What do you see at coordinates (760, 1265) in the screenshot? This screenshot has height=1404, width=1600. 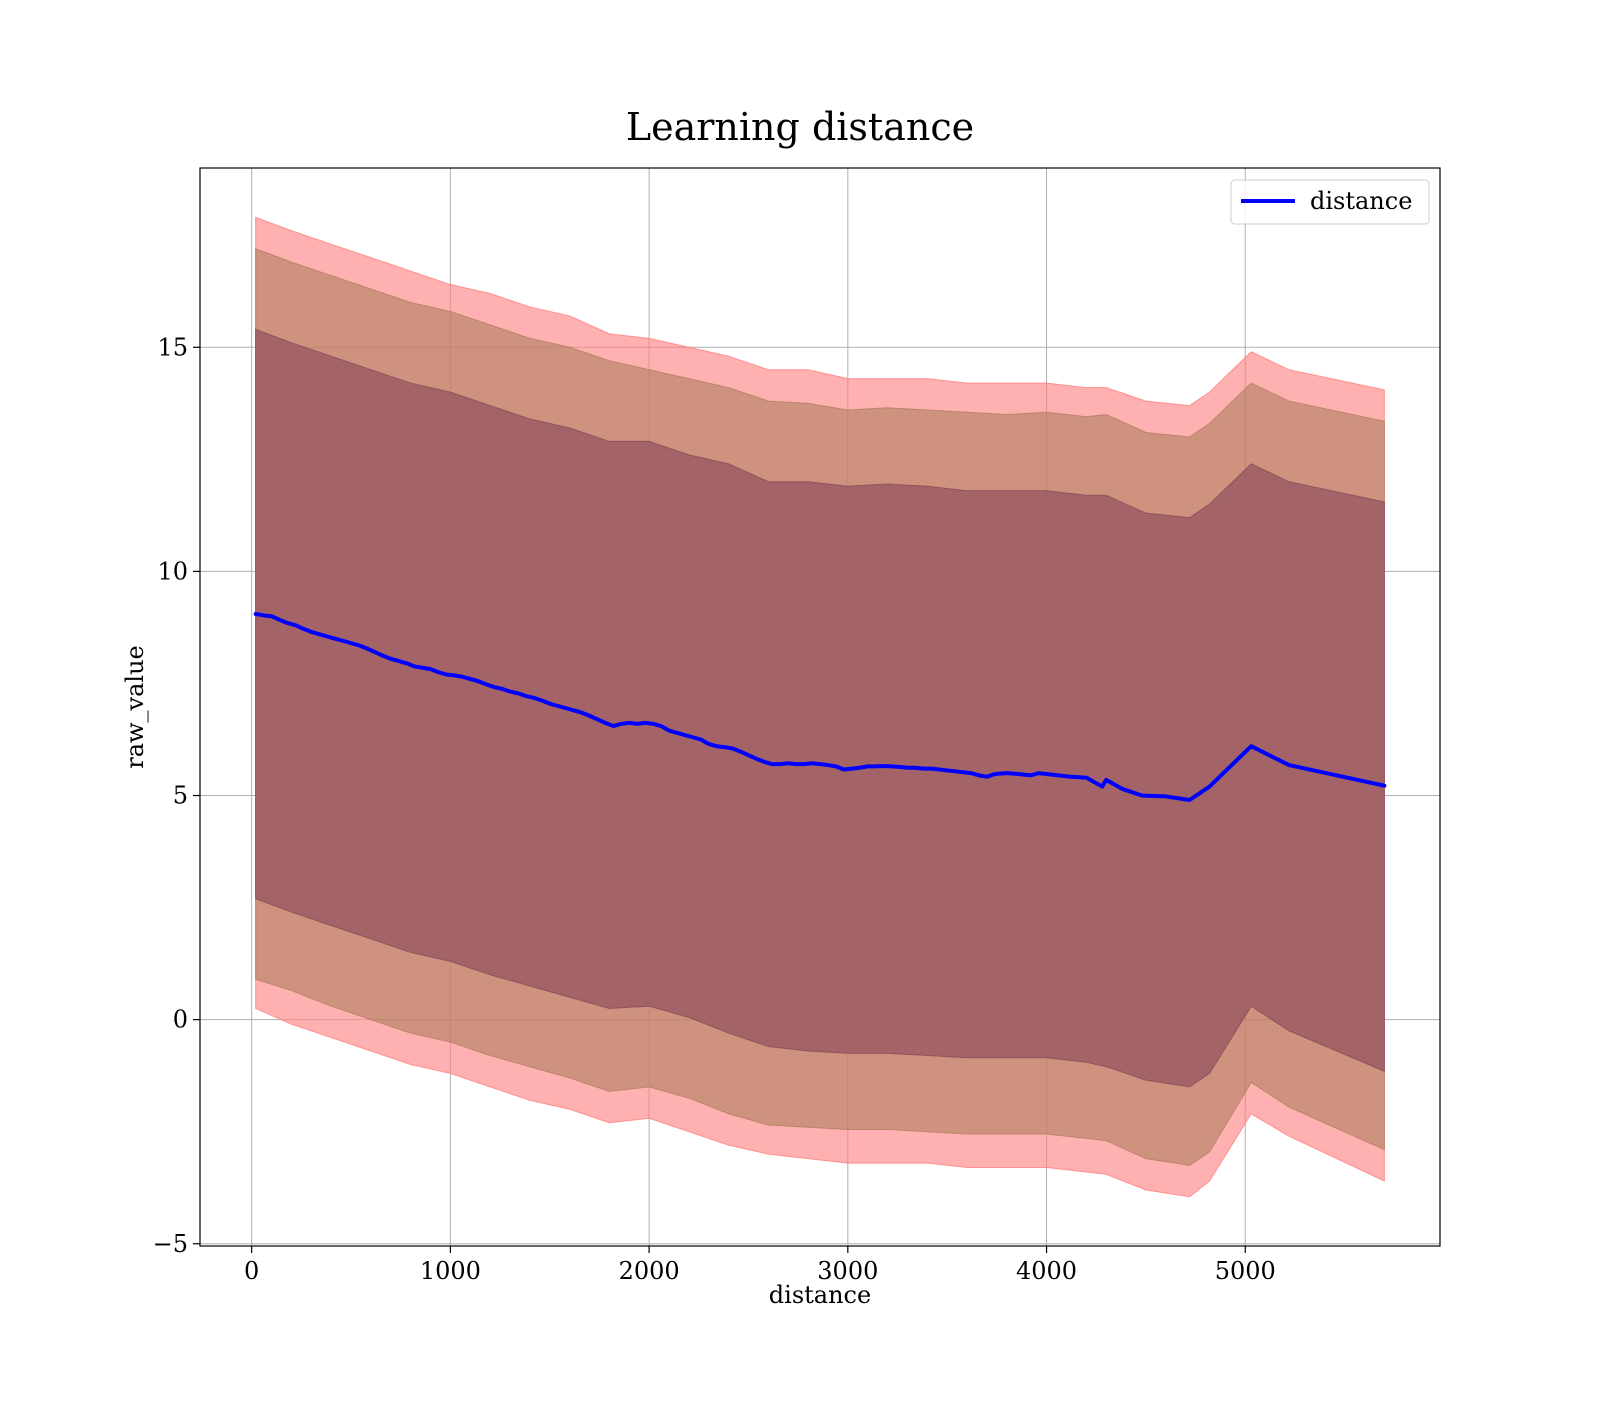 I see `x-axis-ticks: 0 1000 2000 3000 4000 5000` at bounding box center [760, 1265].